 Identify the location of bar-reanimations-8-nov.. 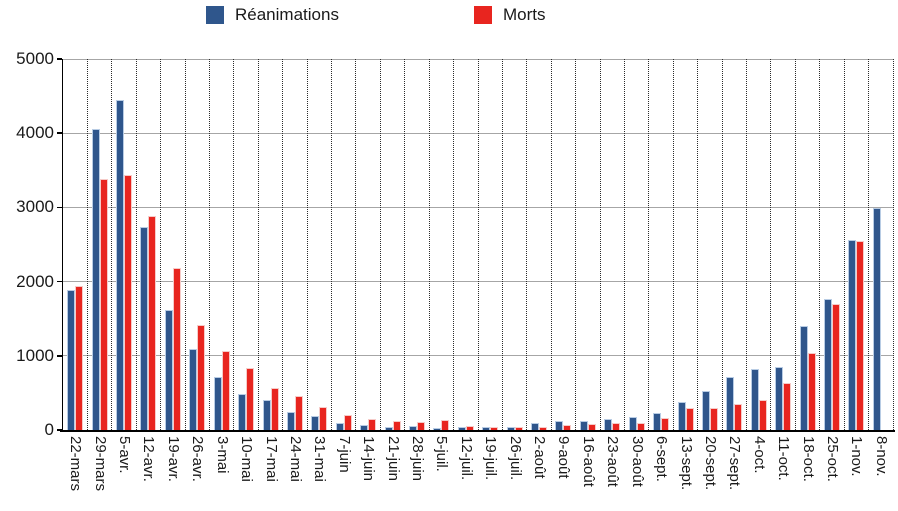
(876, 319).